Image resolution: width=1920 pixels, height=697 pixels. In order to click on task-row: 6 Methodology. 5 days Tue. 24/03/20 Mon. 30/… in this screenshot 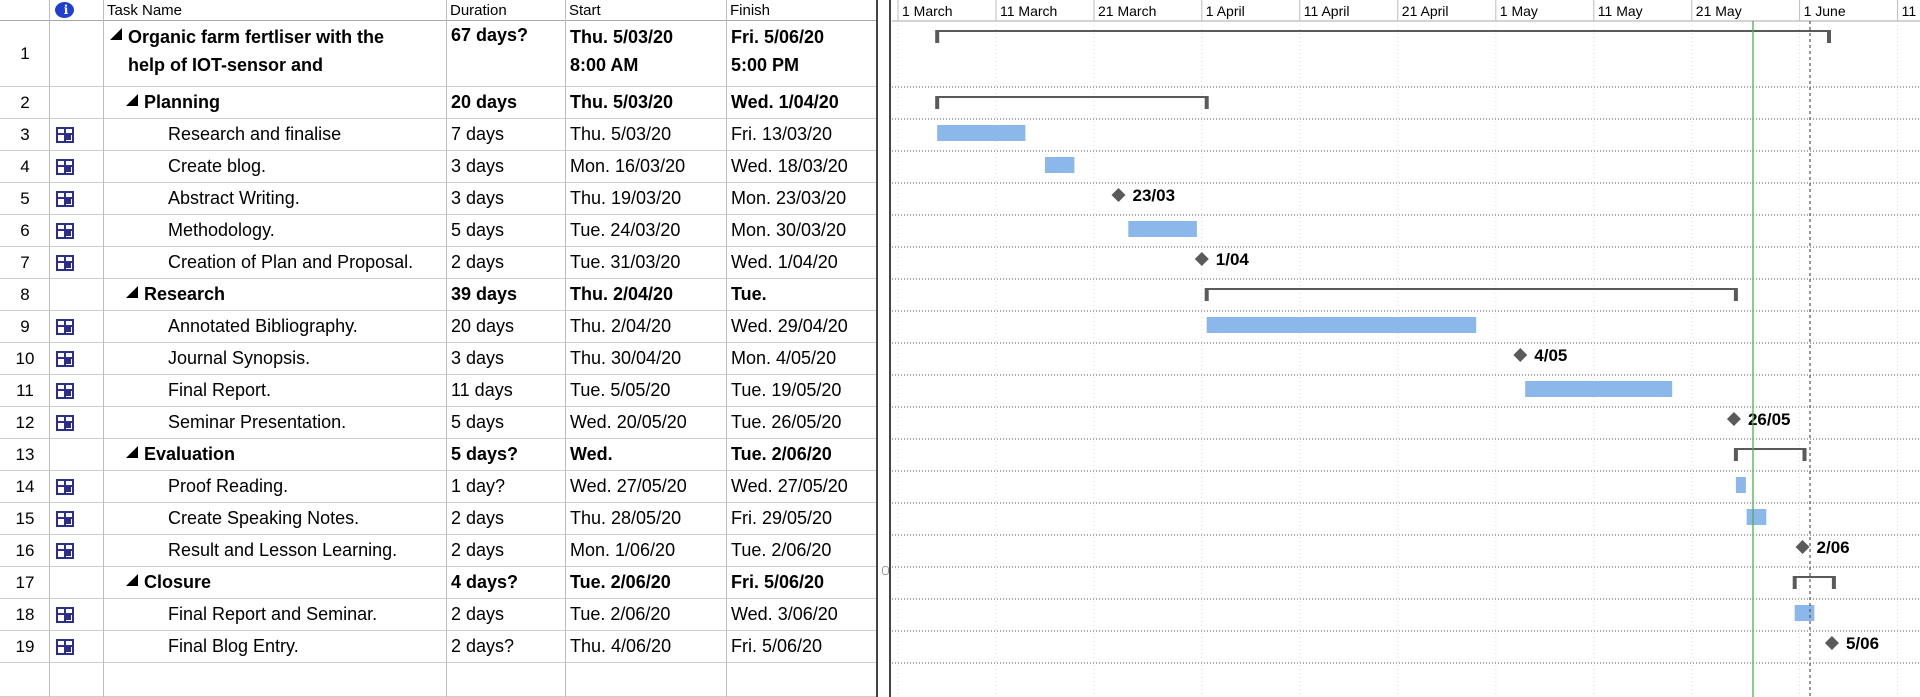, I will do `click(439, 231)`.